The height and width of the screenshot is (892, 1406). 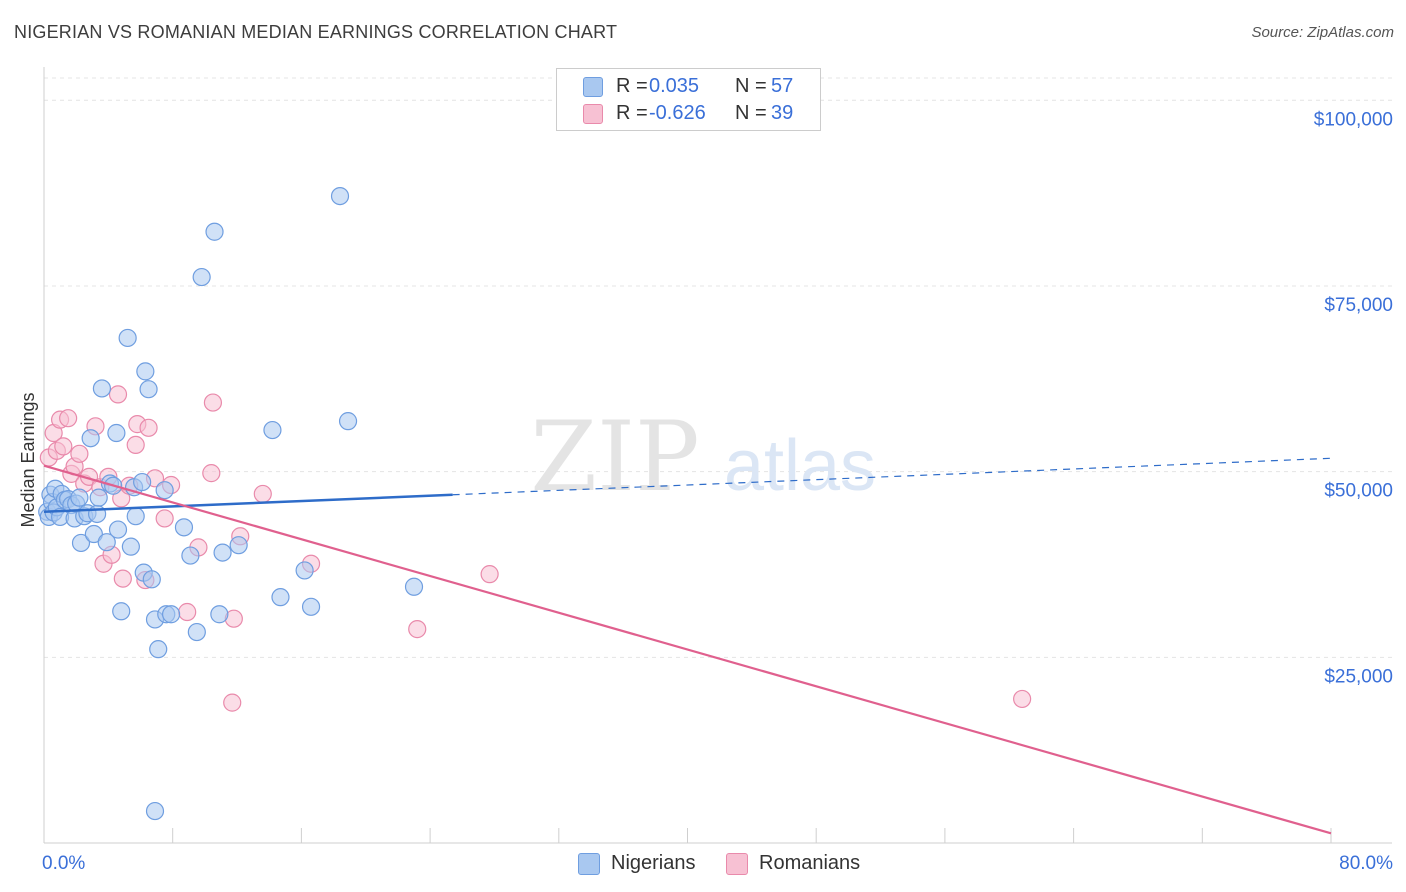 What do you see at coordinates (1358, 491) in the screenshot?
I see `y-tick-label: $50,000` at bounding box center [1358, 491].